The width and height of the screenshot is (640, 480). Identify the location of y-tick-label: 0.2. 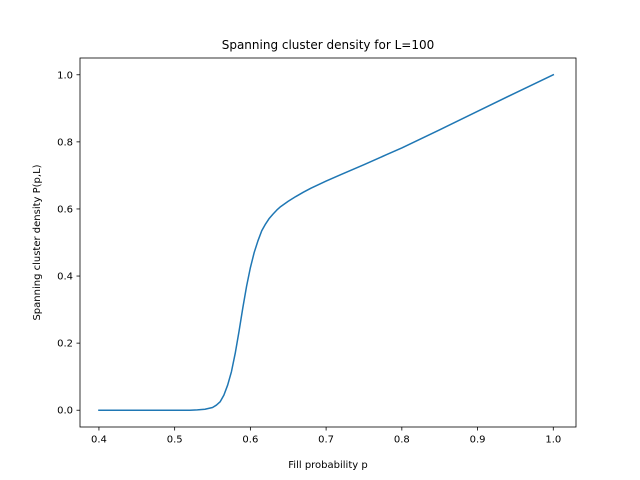
(65, 344).